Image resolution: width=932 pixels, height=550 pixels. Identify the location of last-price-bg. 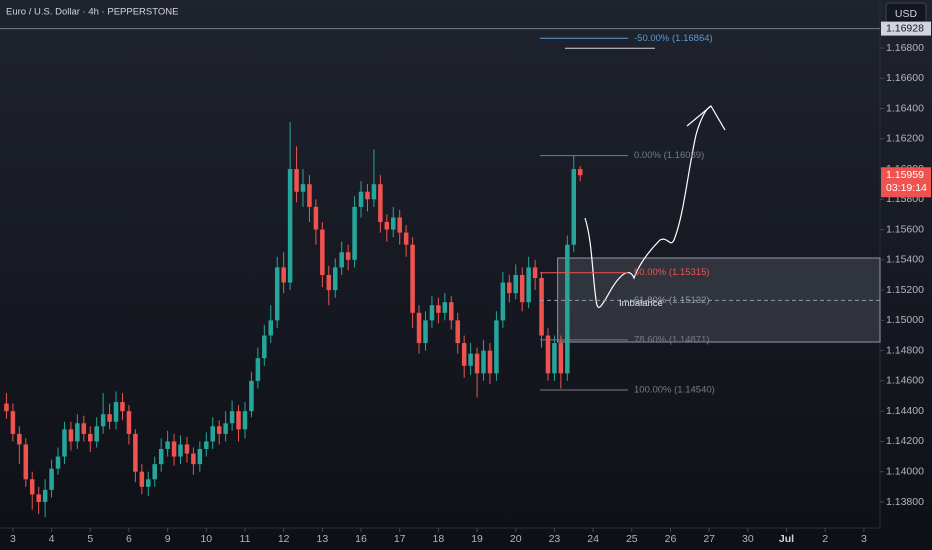
(906, 182).